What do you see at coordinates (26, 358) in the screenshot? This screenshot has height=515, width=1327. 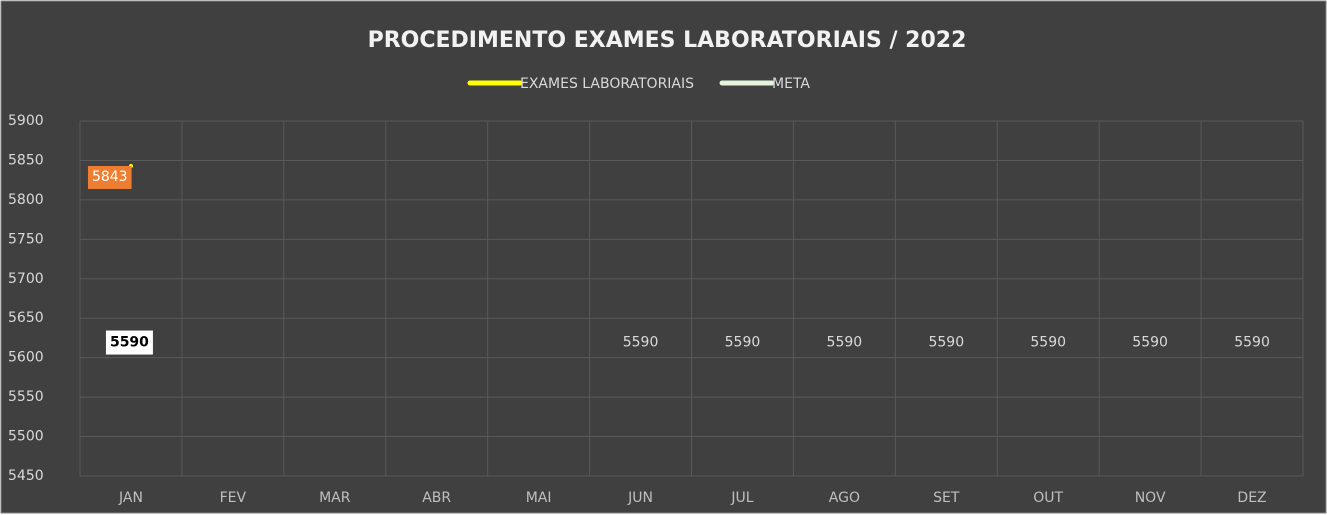 I see `y-tick-label: 5600` at bounding box center [26, 358].